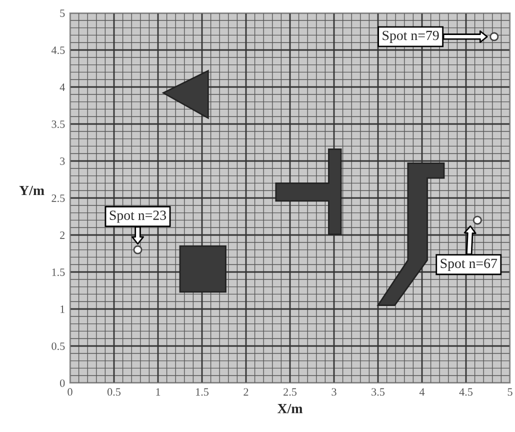  What do you see at coordinates (510, 392) in the screenshot?
I see `x-tick-label: 5` at bounding box center [510, 392].